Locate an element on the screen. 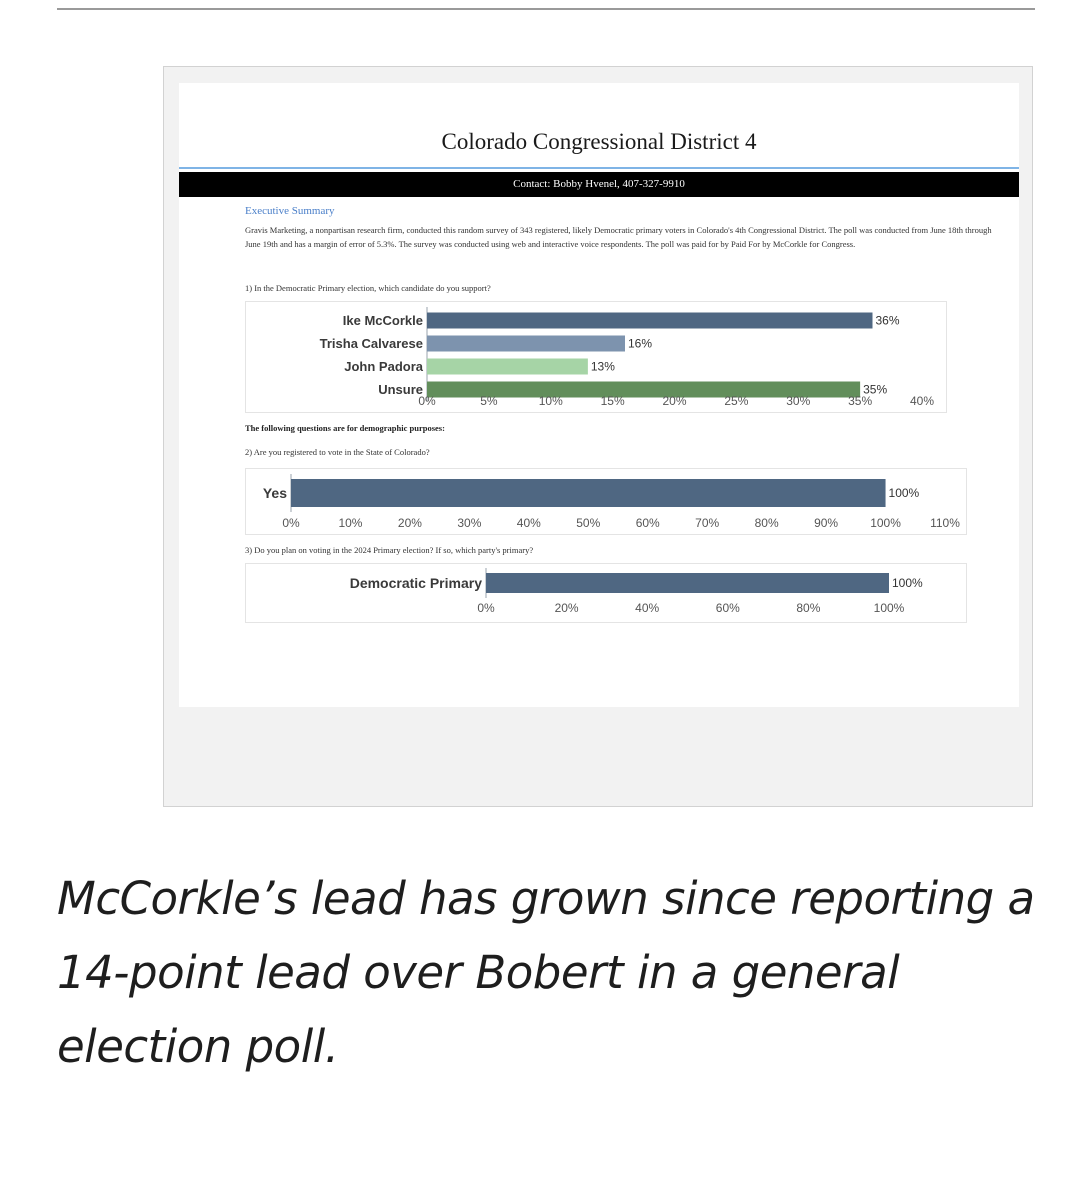 This screenshot has height=1200, width=1092. chart-tick-label: 90% is located at coordinates (826, 523).